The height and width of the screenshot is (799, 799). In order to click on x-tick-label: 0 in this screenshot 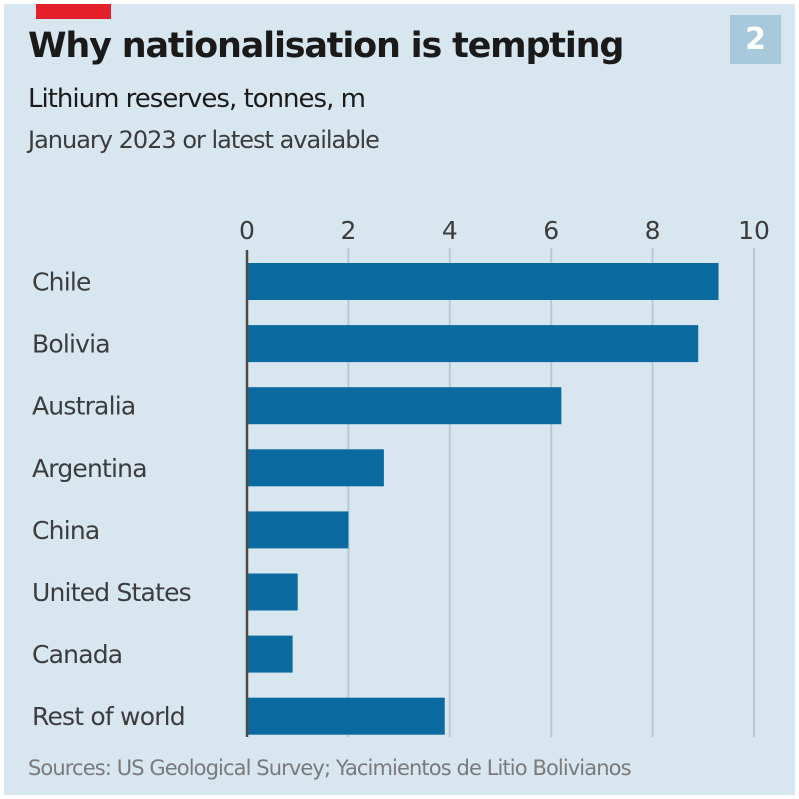, I will do `click(247, 230)`.